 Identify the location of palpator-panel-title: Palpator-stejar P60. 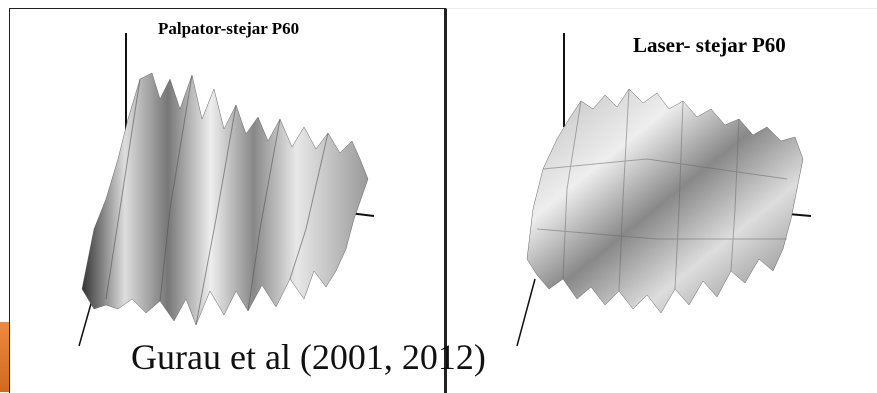
(229, 28).